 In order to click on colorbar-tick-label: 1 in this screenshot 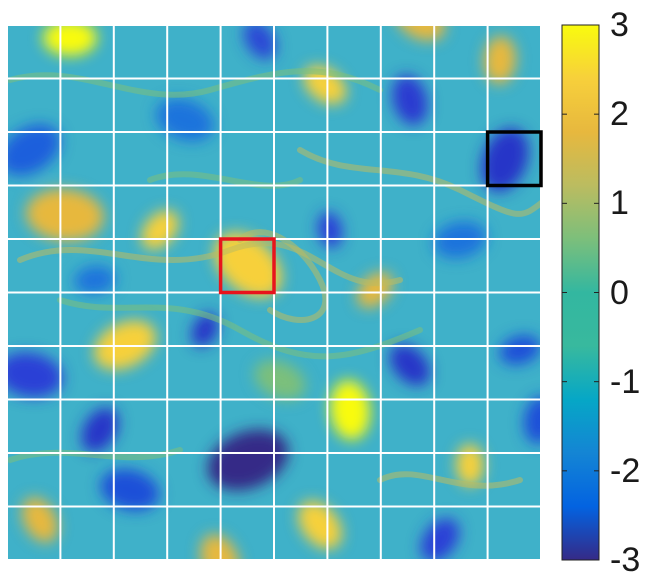, I will do `click(619, 203)`.